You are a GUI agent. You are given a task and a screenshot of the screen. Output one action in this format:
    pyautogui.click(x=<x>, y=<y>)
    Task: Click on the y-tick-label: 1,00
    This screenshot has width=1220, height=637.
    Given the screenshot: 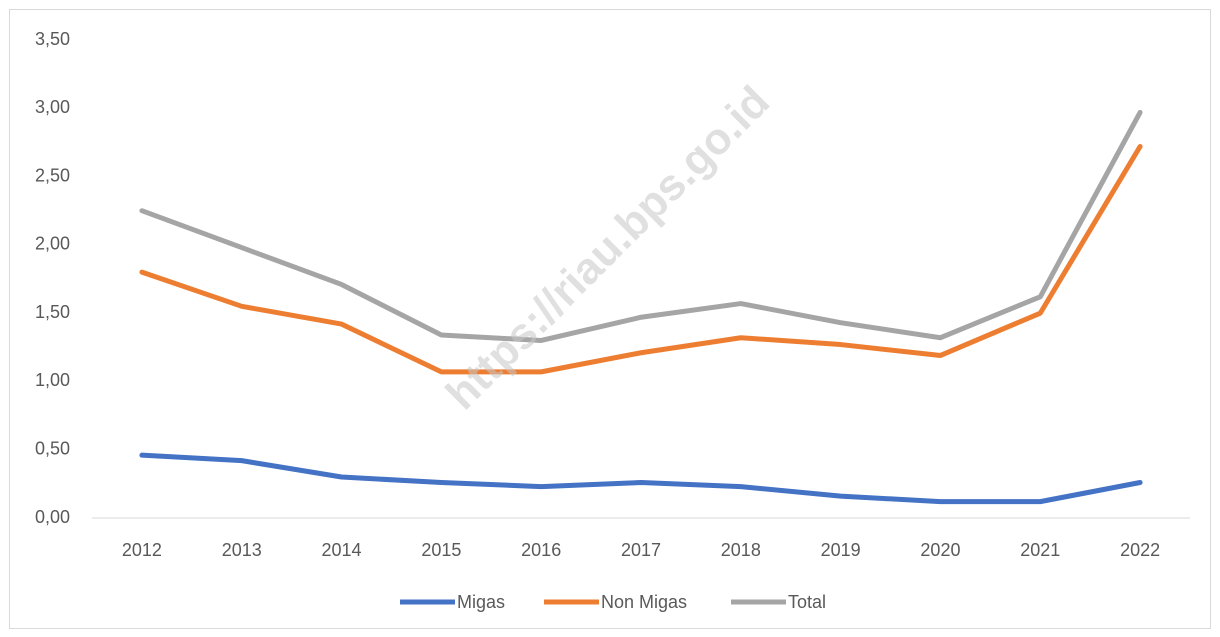 What is the action you would take?
    pyautogui.click(x=52, y=380)
    